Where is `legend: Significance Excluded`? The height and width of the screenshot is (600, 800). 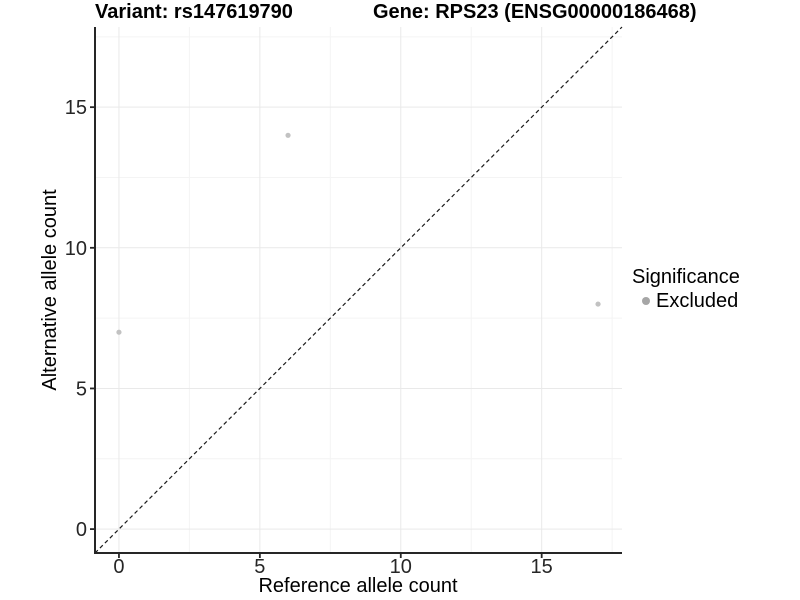
legend: Significance Excluded is located at coordinates (686, 289).